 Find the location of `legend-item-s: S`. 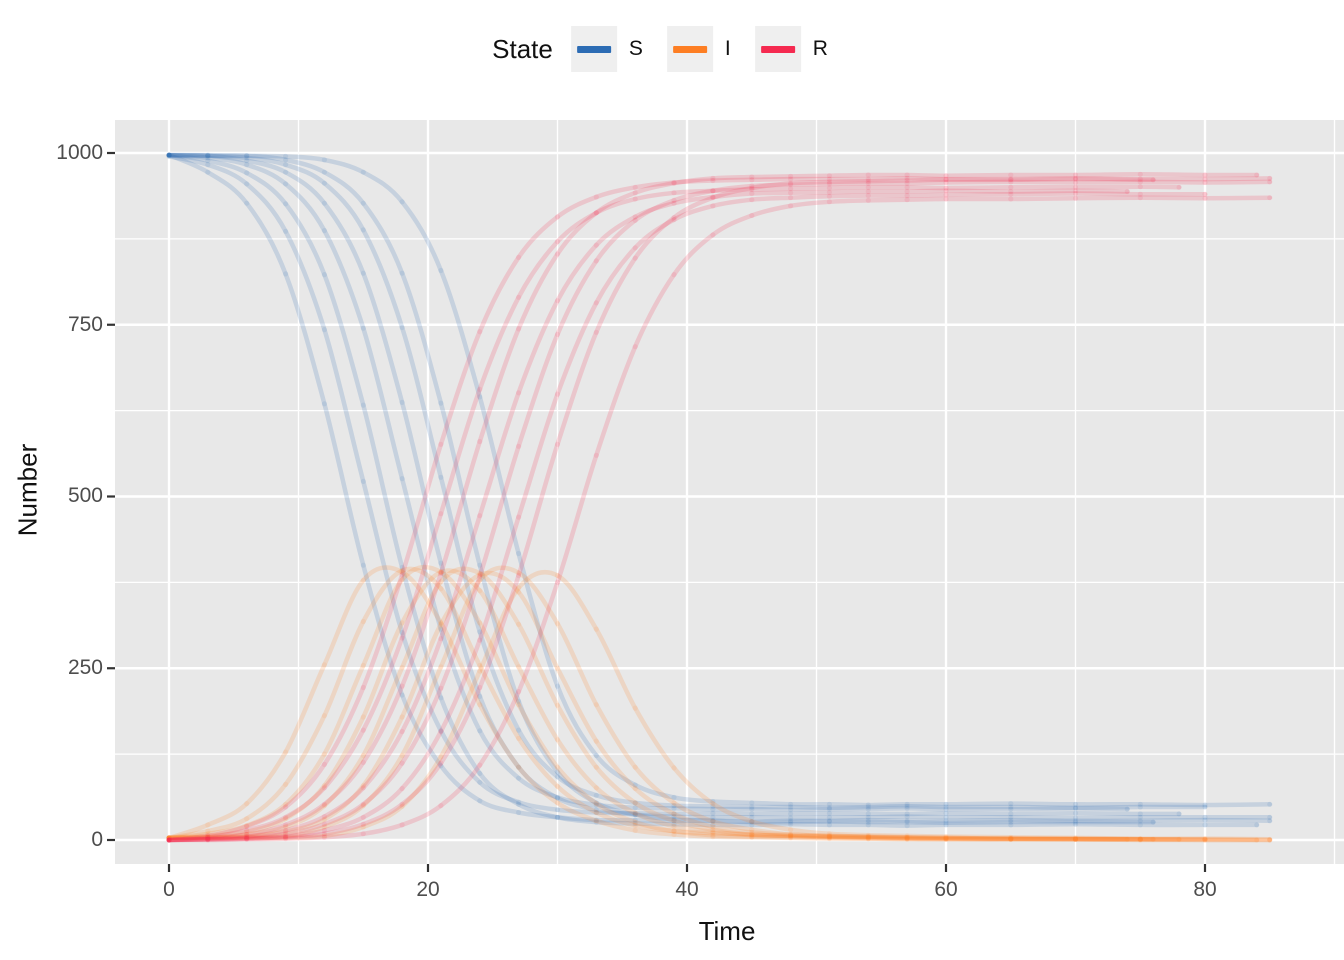

legend-item-s: S is located at coordinates (606, 49).